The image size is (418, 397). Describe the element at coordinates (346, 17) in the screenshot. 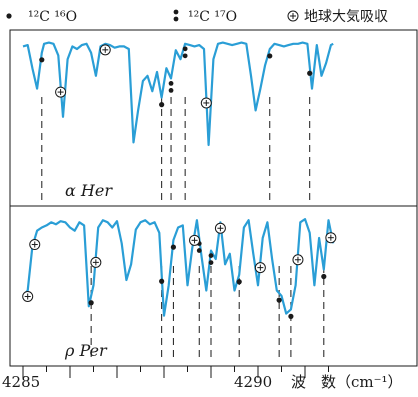

I see `legend-label-telluric: 地球大気吸収` at that location.